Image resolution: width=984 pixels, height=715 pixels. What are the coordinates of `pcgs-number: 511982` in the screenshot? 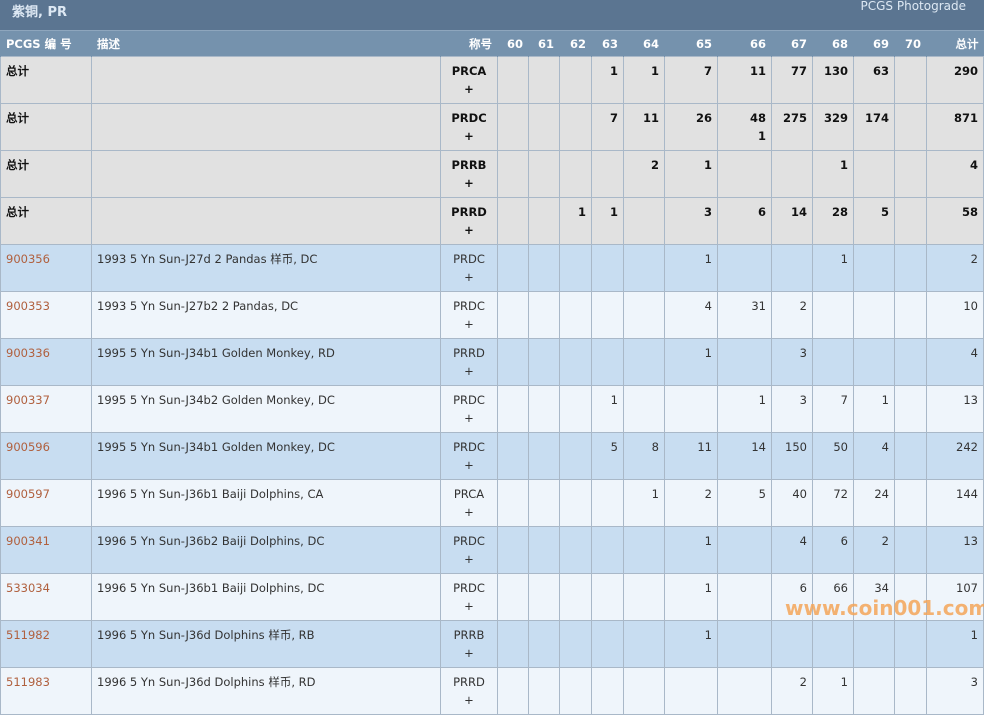 It's located at (46, 644).